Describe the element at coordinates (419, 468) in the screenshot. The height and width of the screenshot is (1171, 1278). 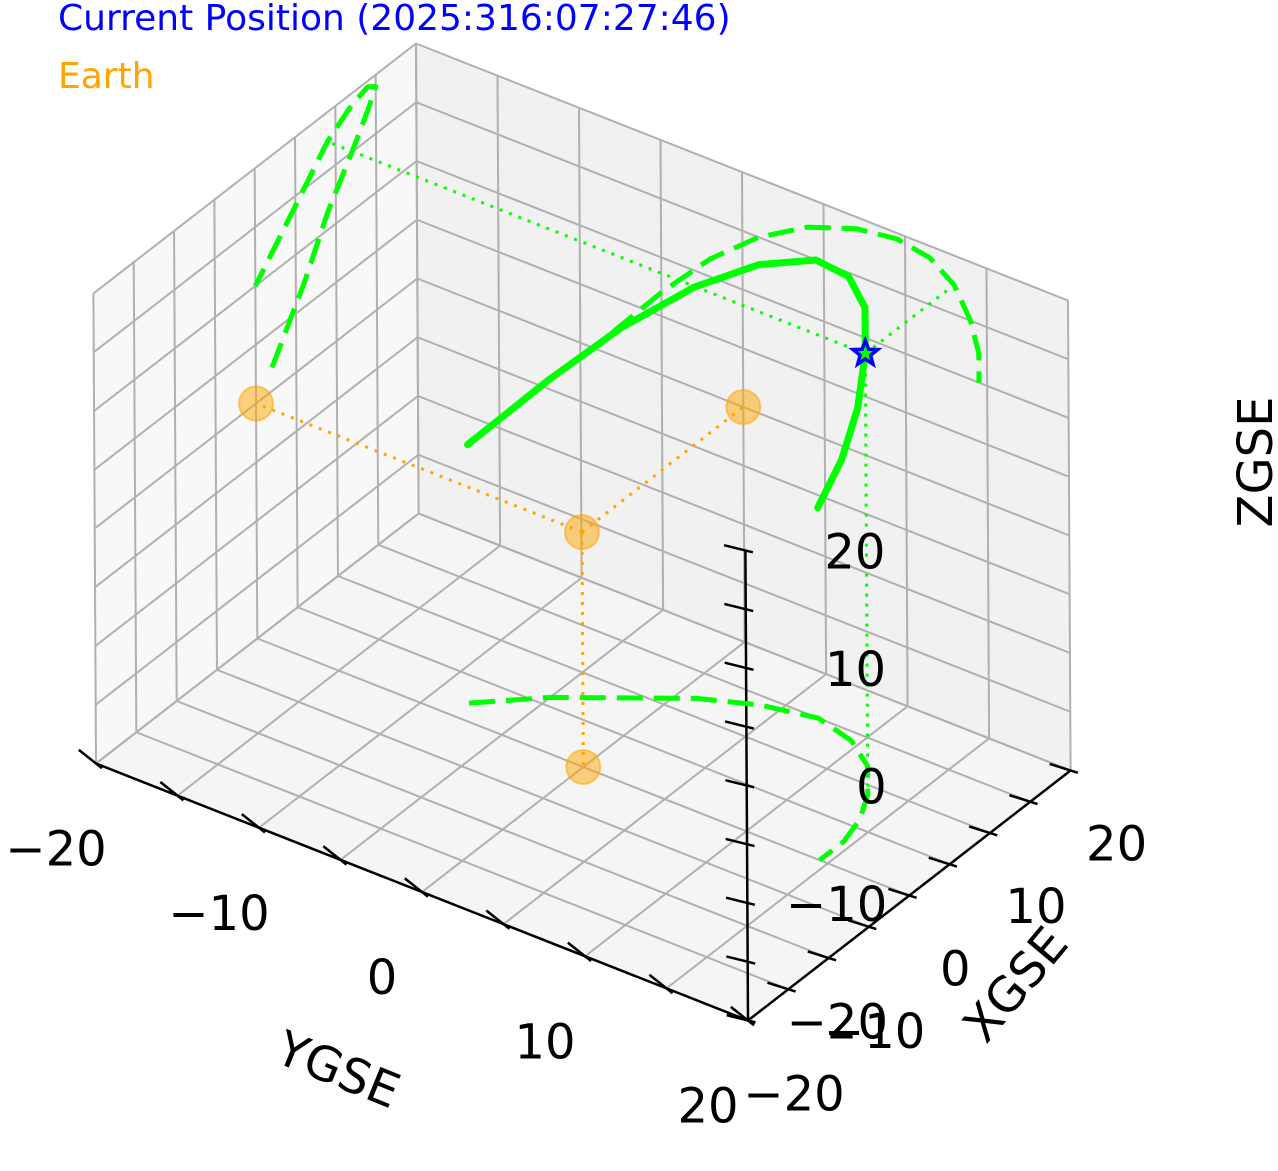
I see `earth-dropline-xz` at that location.